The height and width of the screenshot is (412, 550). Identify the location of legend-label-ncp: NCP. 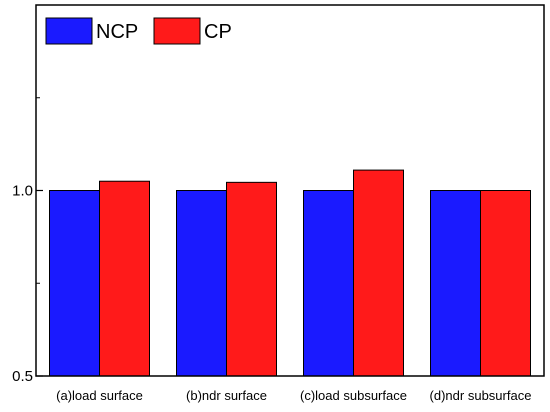
(117, 32).